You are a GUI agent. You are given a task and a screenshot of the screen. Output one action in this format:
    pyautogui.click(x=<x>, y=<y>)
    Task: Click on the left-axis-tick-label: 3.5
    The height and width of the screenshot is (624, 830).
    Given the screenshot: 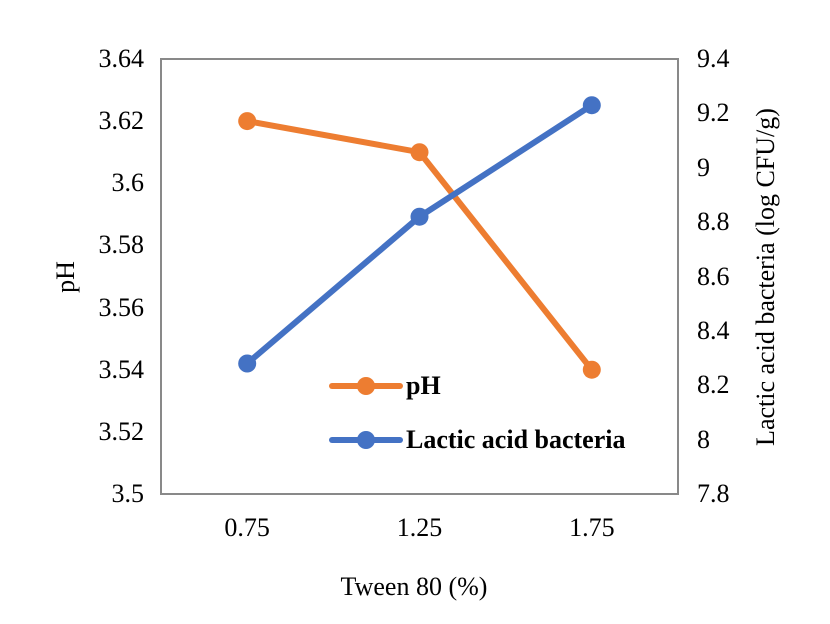 What is the action you would take?
    pyautogui.click(x=128, y=493)
    